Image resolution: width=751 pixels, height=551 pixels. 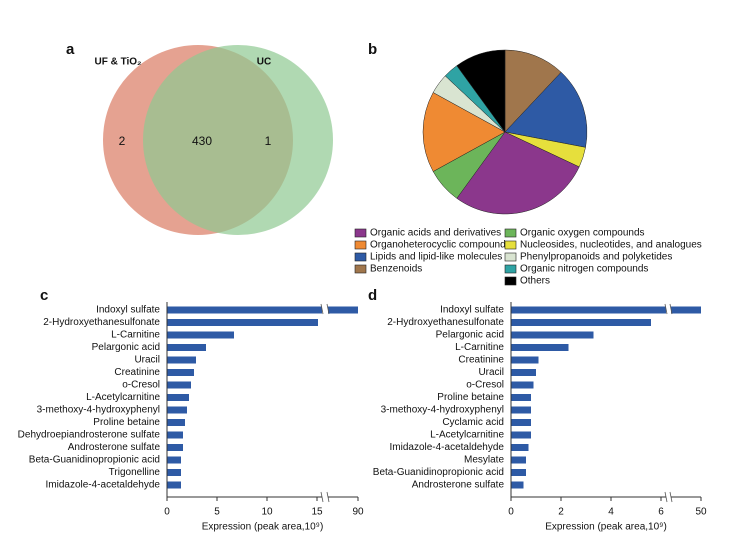 I want to click on category-label: Proline betaine, so click(x=470, y=397).